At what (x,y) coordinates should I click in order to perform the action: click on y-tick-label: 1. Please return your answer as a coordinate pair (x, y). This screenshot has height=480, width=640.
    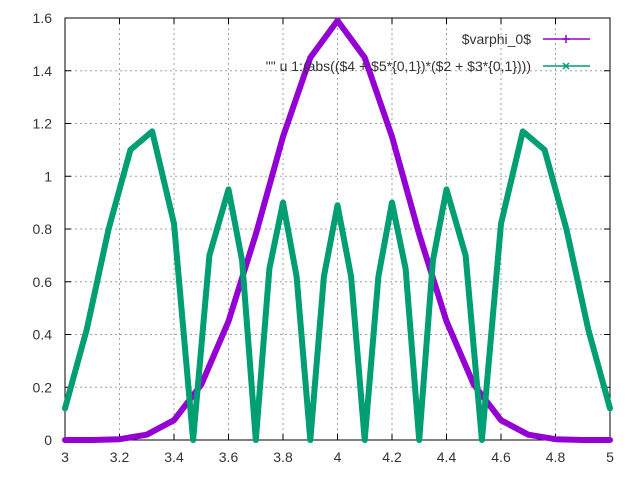
    Looking at the image, I should click on (48, 176).